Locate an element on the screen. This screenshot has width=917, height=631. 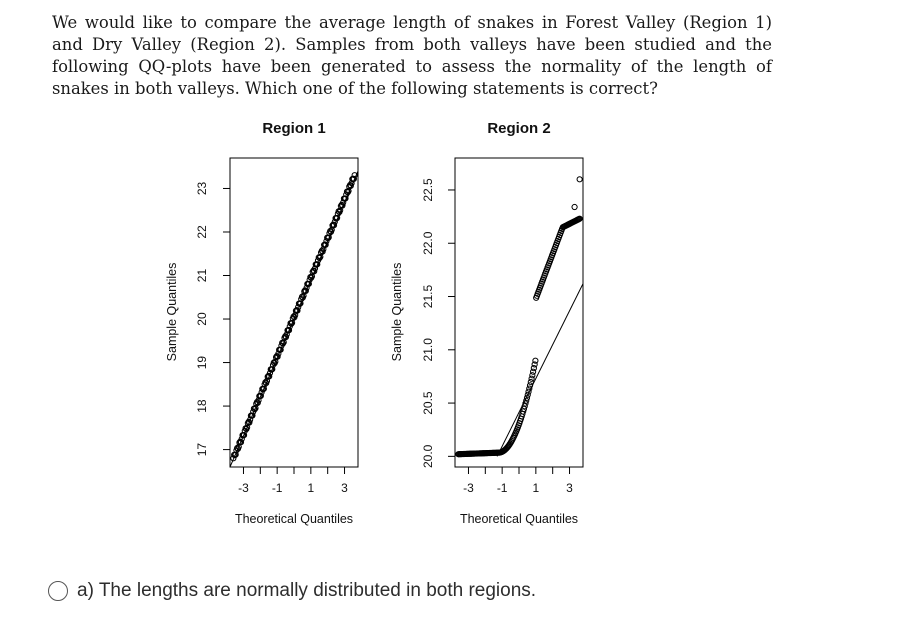
chart-title: Region 2 is located at coordinates (518, 128).